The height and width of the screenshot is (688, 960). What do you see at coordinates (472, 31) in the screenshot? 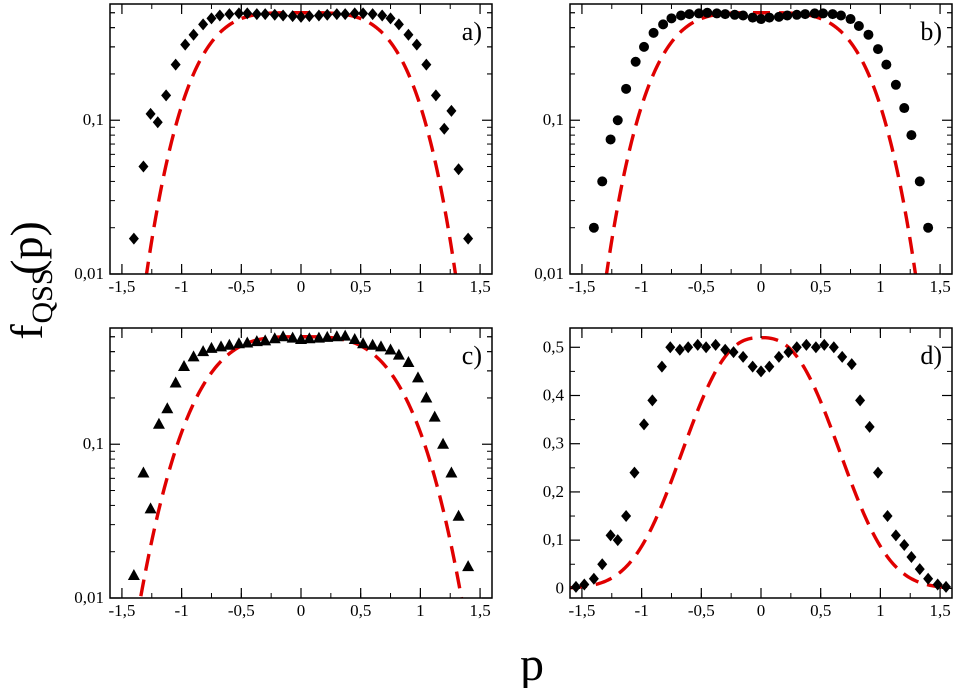
I see `panel-label: a)` at bounding box center [472, 31].